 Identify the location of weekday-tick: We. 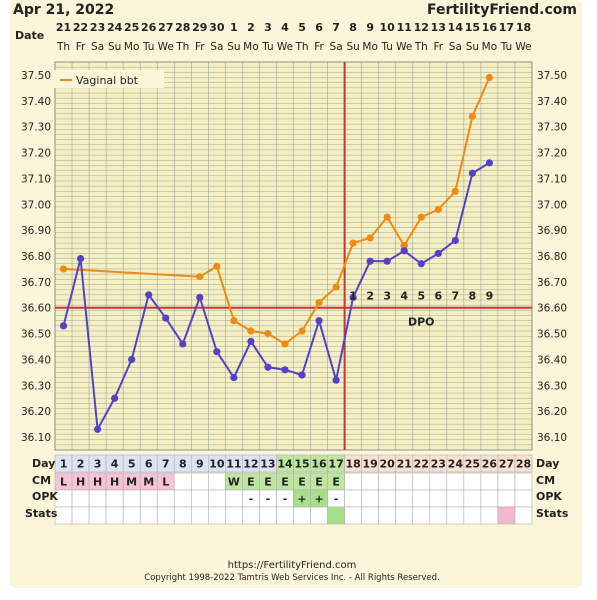
(166, 47).